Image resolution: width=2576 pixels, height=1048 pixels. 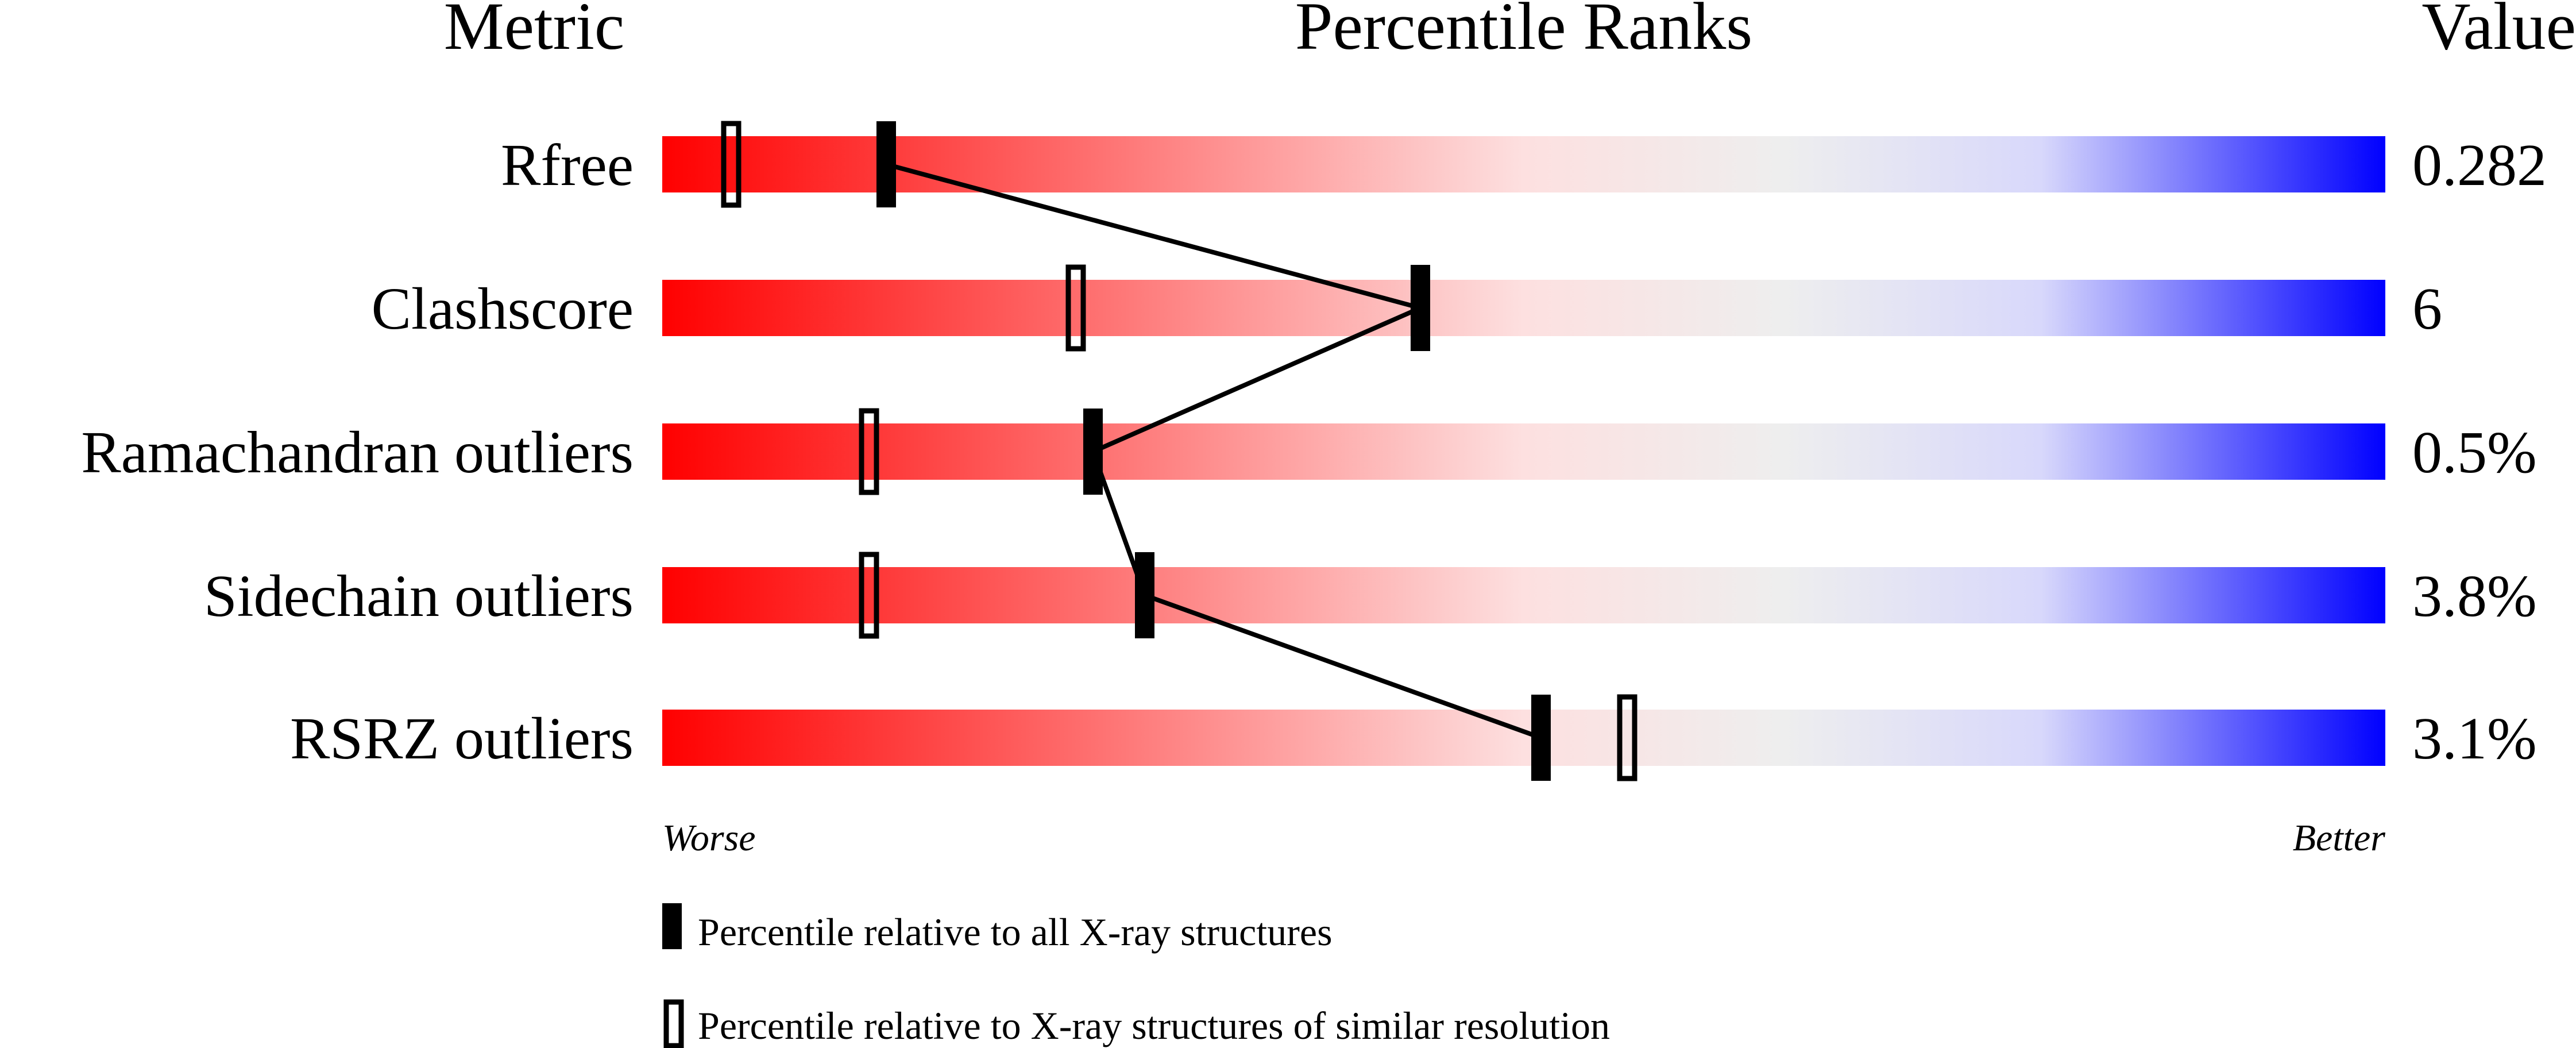 I want to click on metric-value: 0.5%, so click(x=2474, y=453).